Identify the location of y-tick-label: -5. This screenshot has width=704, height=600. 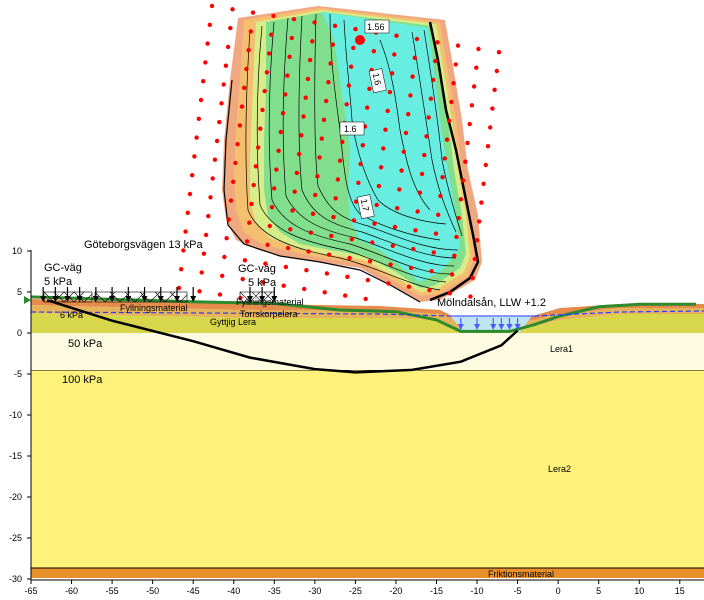
(18, 374).